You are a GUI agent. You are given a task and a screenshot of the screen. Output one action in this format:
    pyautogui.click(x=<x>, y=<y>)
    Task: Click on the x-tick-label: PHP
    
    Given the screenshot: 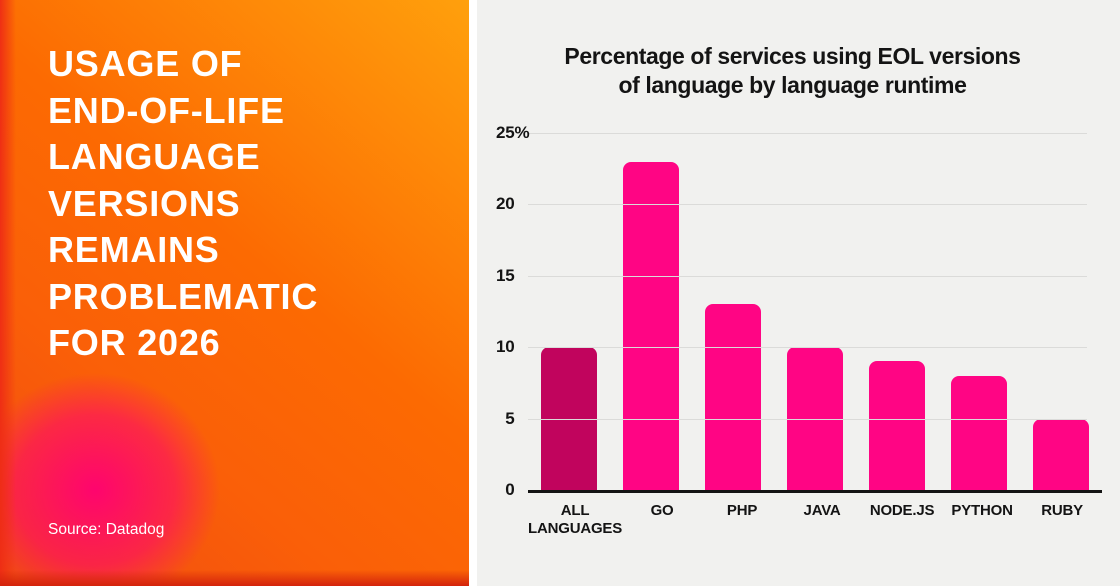 What is the action you would take?
    pyautogui.click(x=742, y=510)
    